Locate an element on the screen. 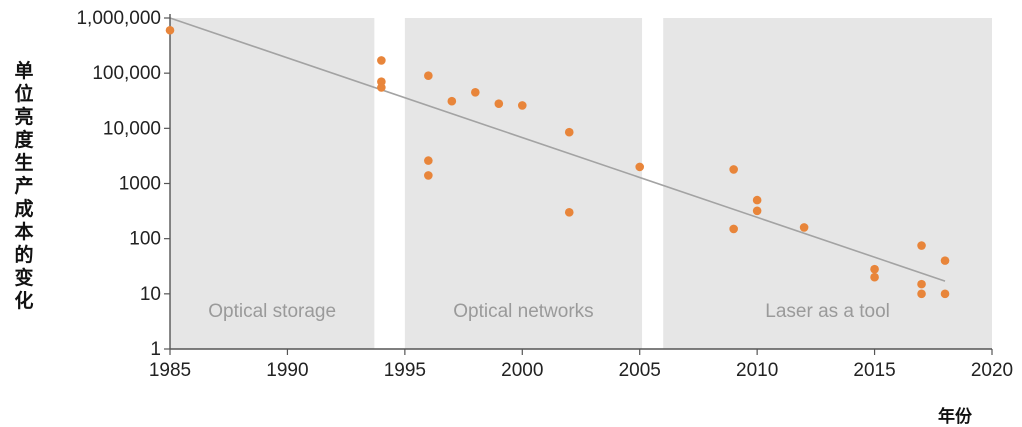 This screenshot has width=1022, height=427. x-tick-label-0: 1985 is located at coordinates (170, 370).